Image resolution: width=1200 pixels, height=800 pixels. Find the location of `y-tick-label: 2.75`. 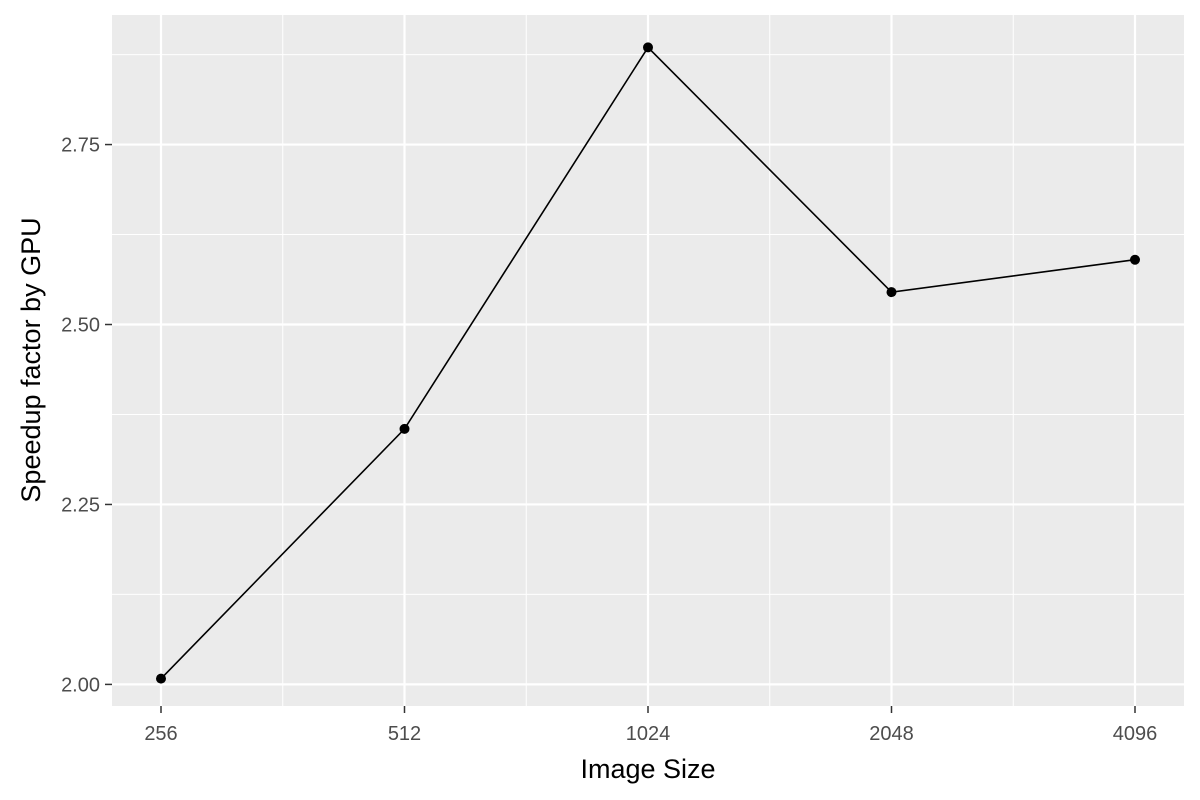

y-tick-label: 2.75 is located at coordinates (80, 146).